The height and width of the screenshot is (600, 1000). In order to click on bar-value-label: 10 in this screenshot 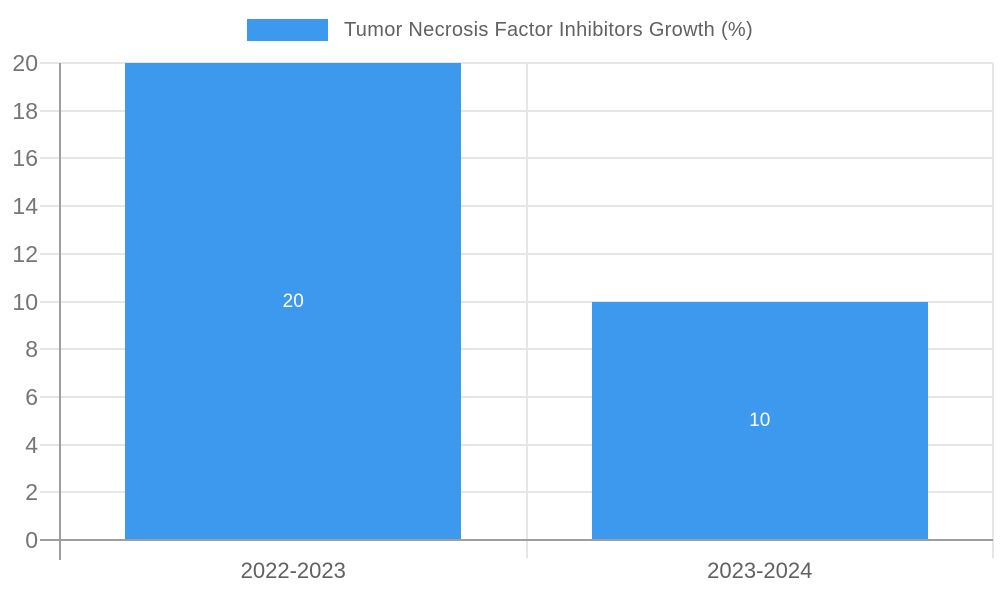, I will do `click(760, 420)`.